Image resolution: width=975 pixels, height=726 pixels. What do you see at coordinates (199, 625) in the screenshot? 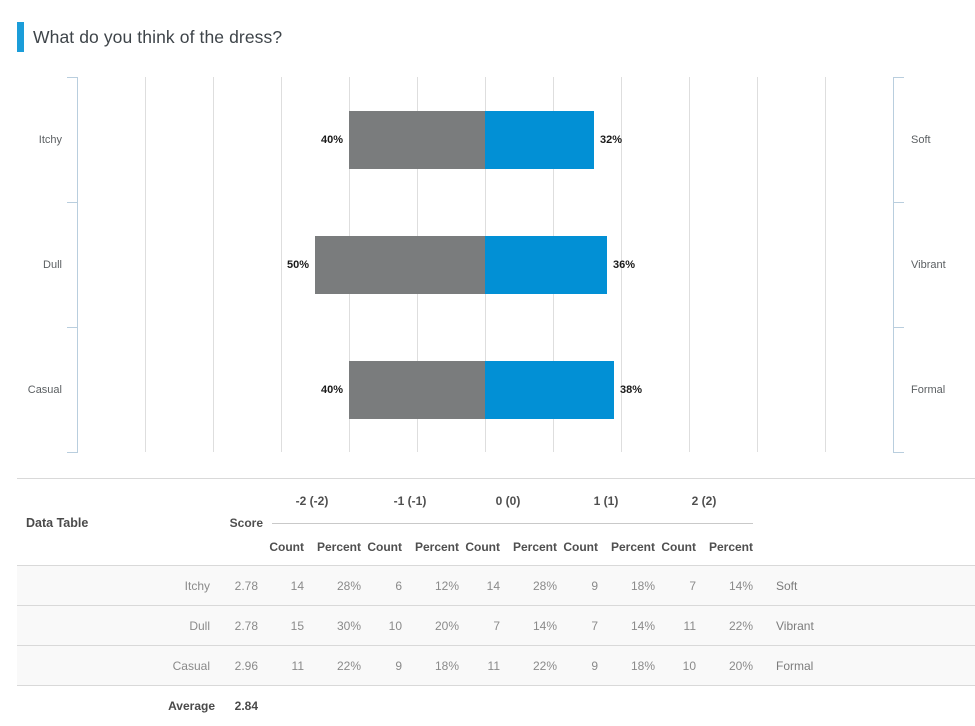
I see `row-label: Dull` at bounding box center [199, 625].